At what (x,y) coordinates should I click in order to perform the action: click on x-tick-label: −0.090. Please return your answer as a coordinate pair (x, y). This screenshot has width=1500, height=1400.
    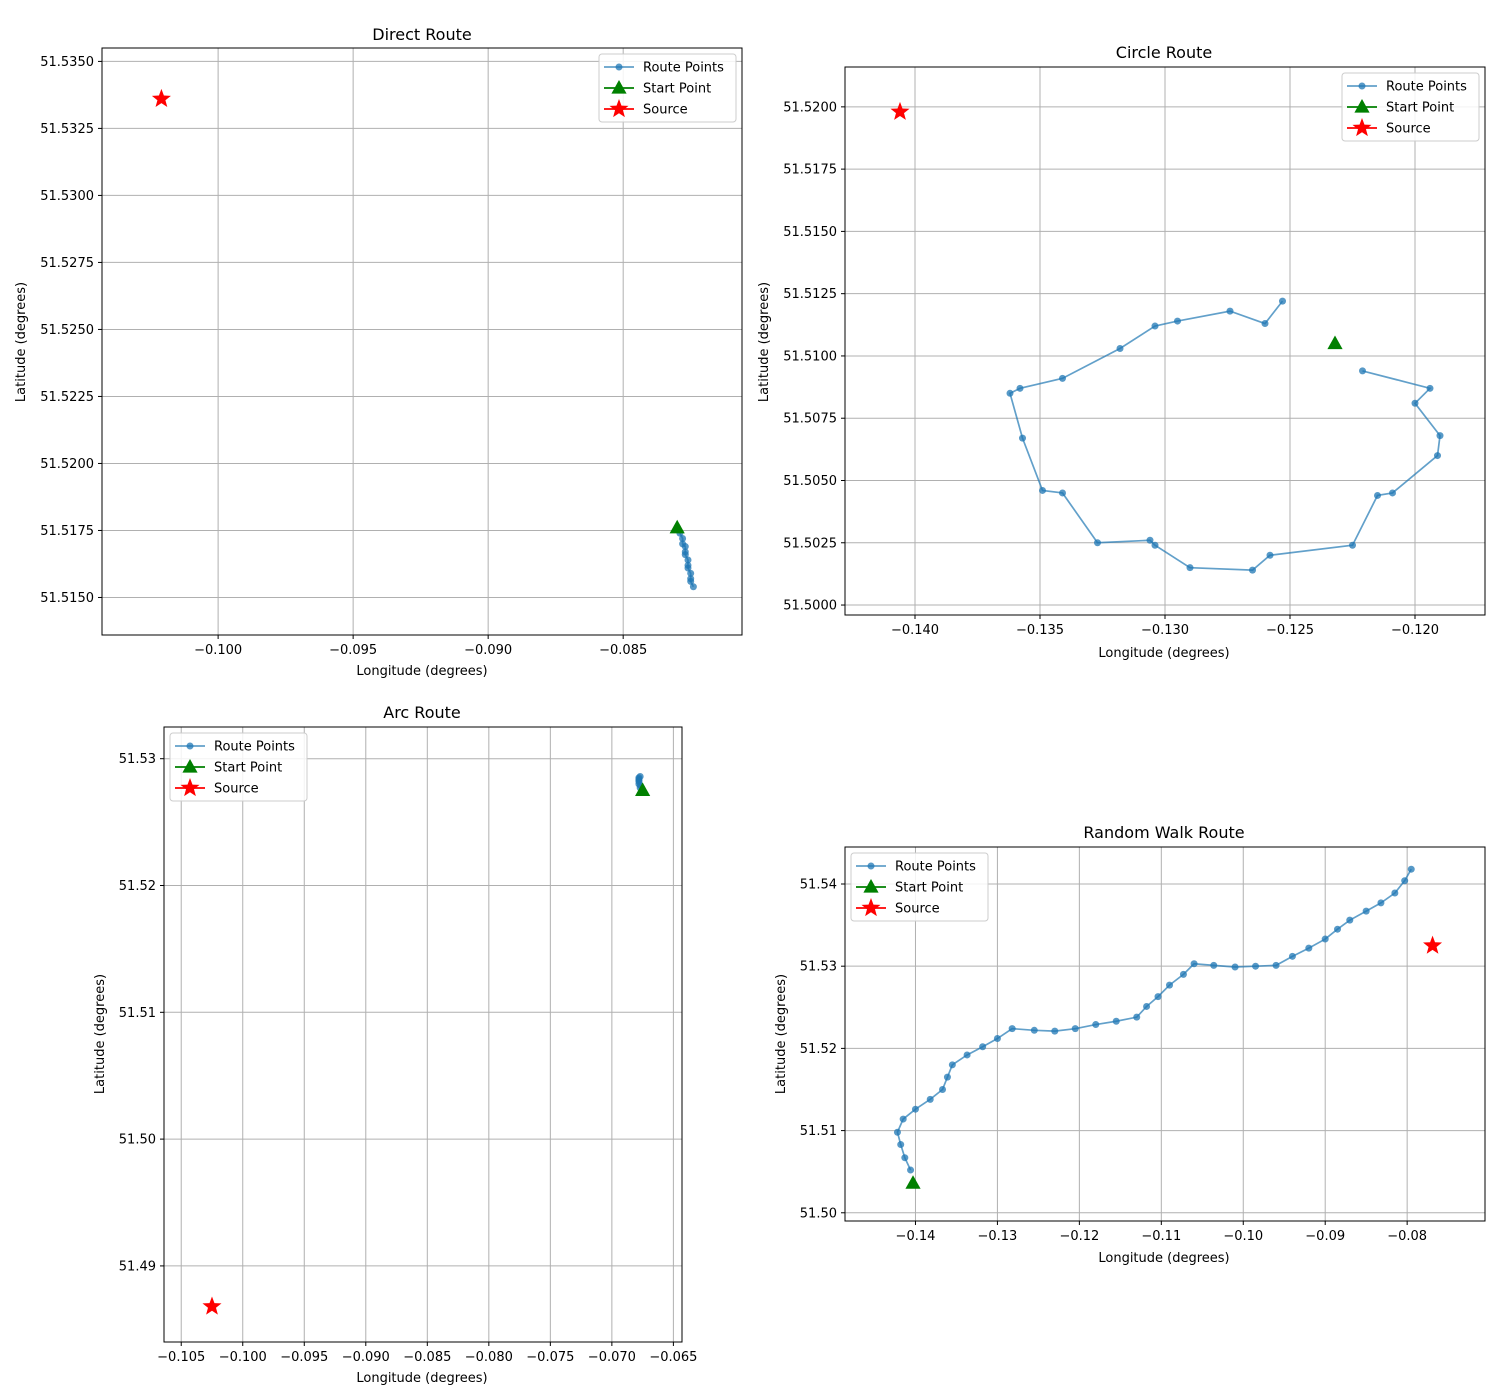
    Looking at the image, I should click on (366, 1357).